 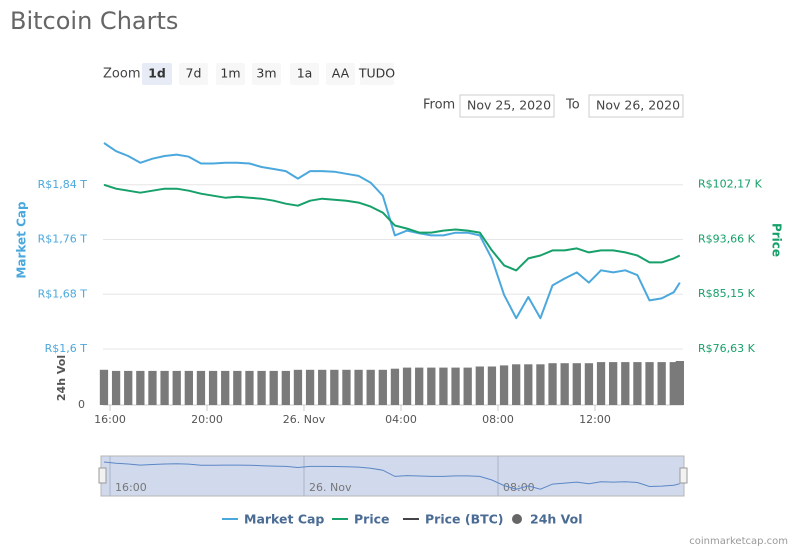 I want to click on y-tick-label: R$1,6 T, so click(x=66, y=348).